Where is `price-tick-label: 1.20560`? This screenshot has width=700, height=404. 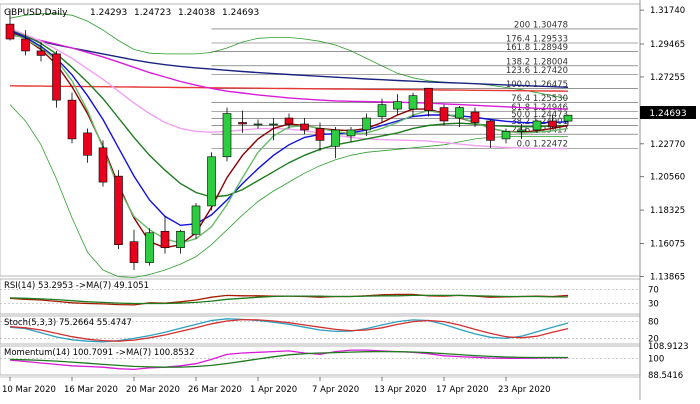 price-tick-label: 1.20560 is located at coordinates (667, 178).